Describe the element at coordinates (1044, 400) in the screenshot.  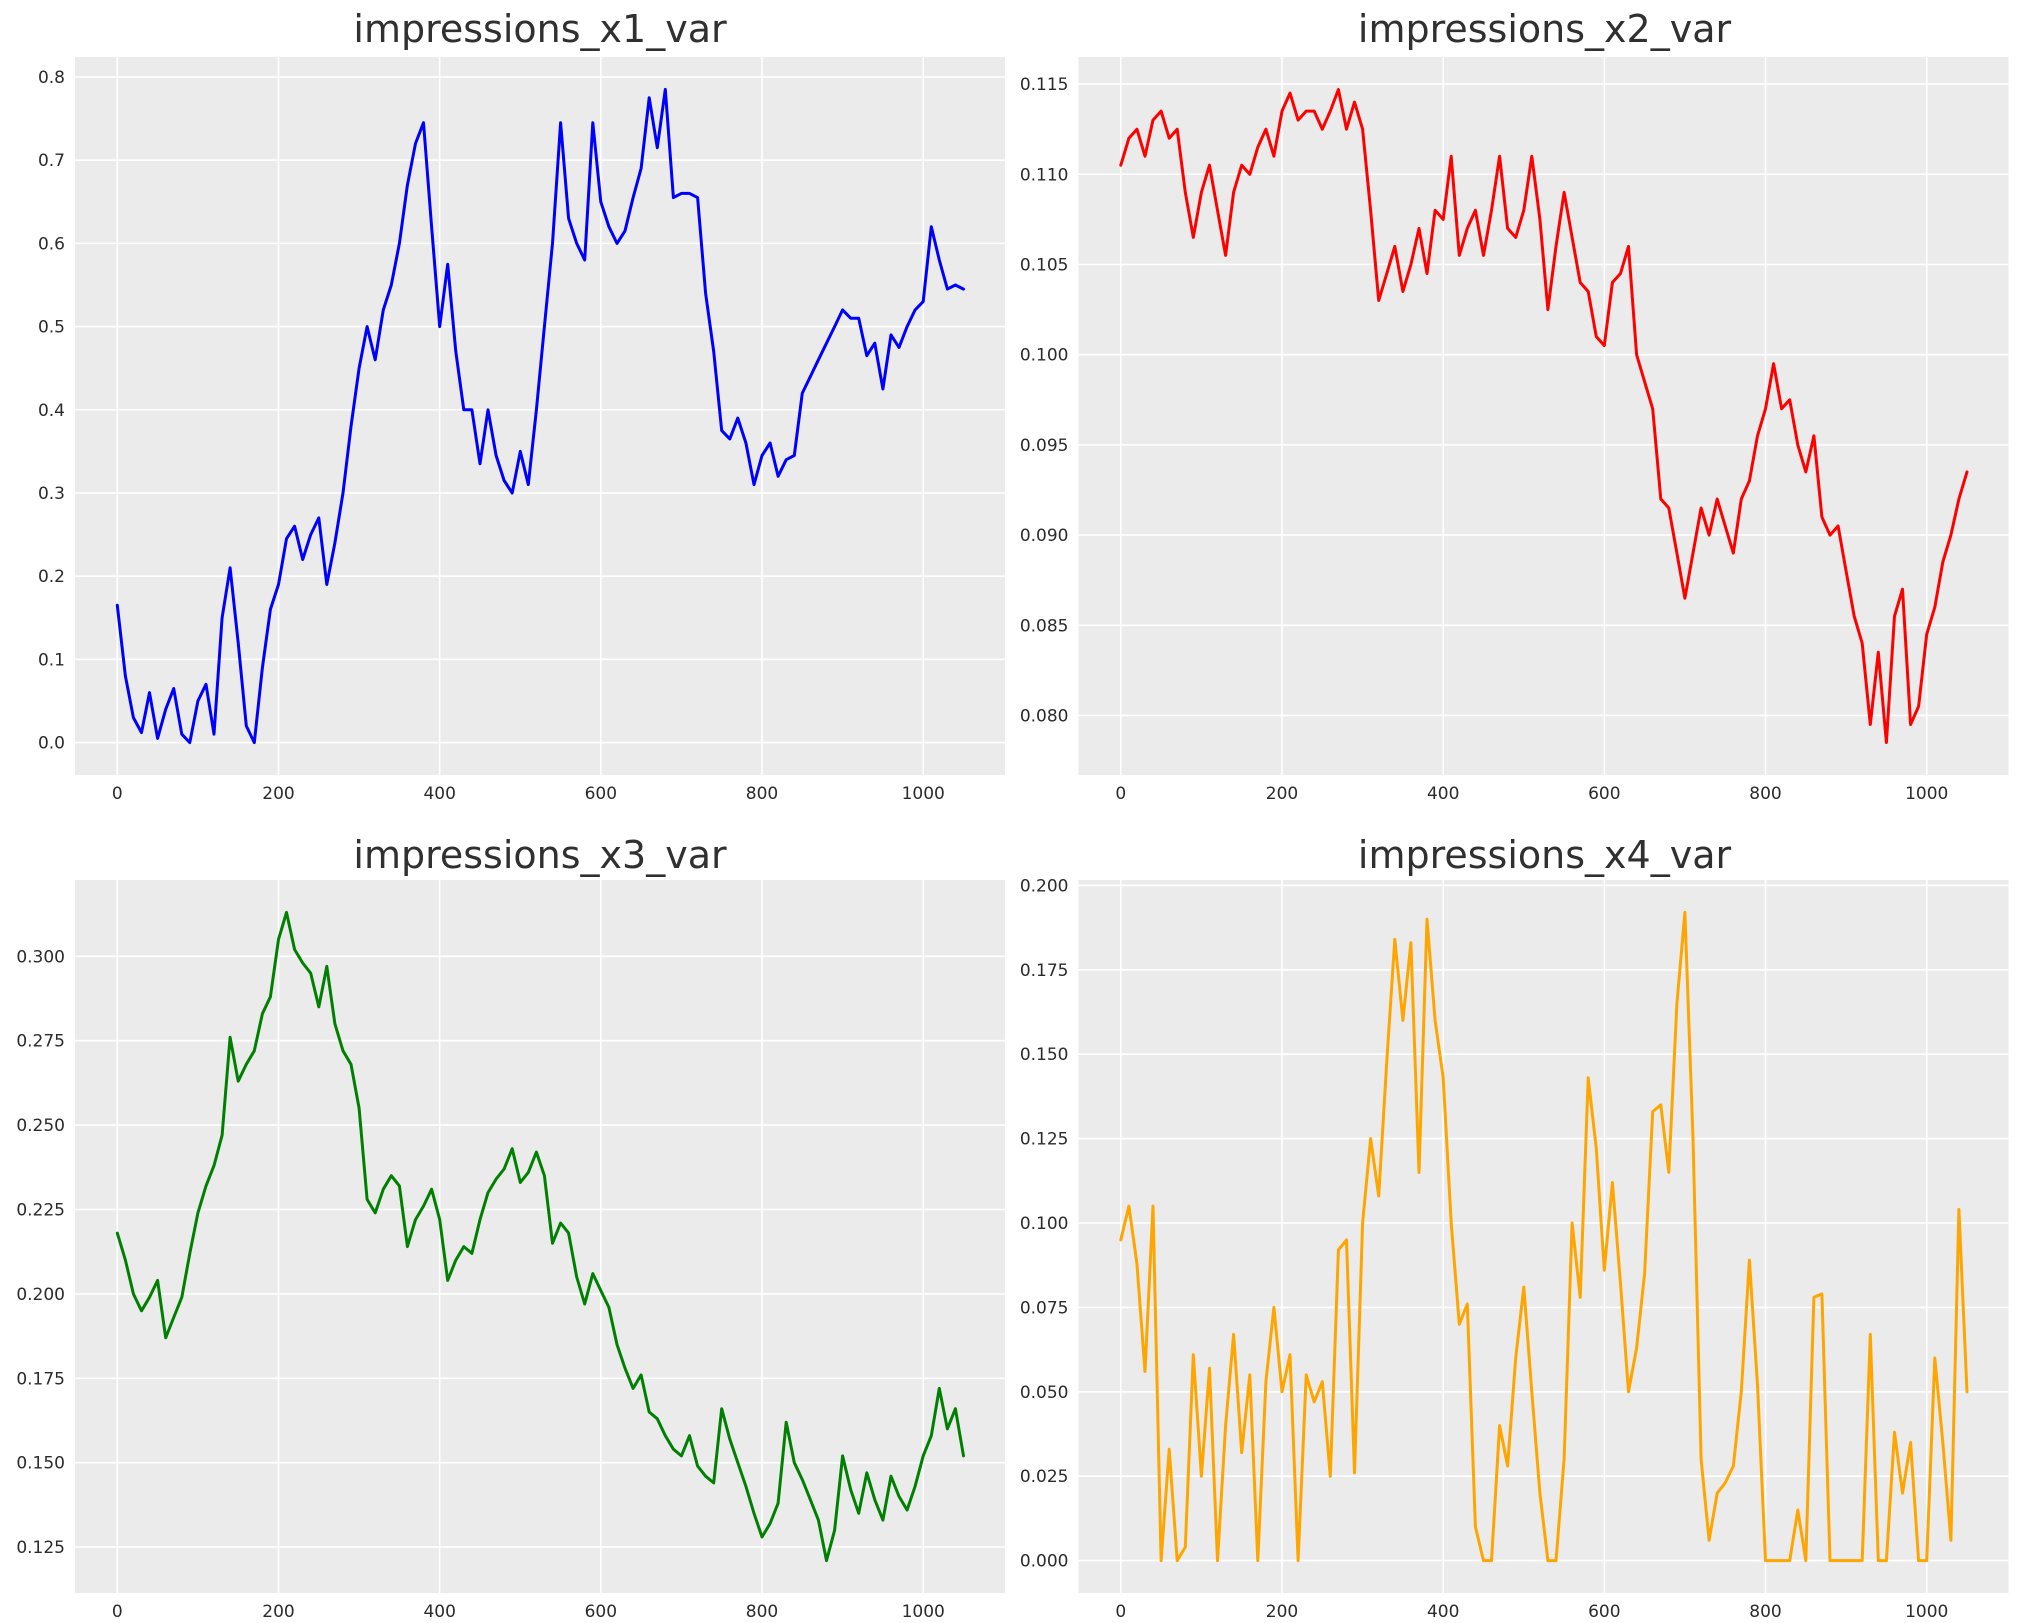
I see `y-tick-labels: 0.080 0.085 0.090 0.095 0.100 0.105 0.110 0.115` at that location.